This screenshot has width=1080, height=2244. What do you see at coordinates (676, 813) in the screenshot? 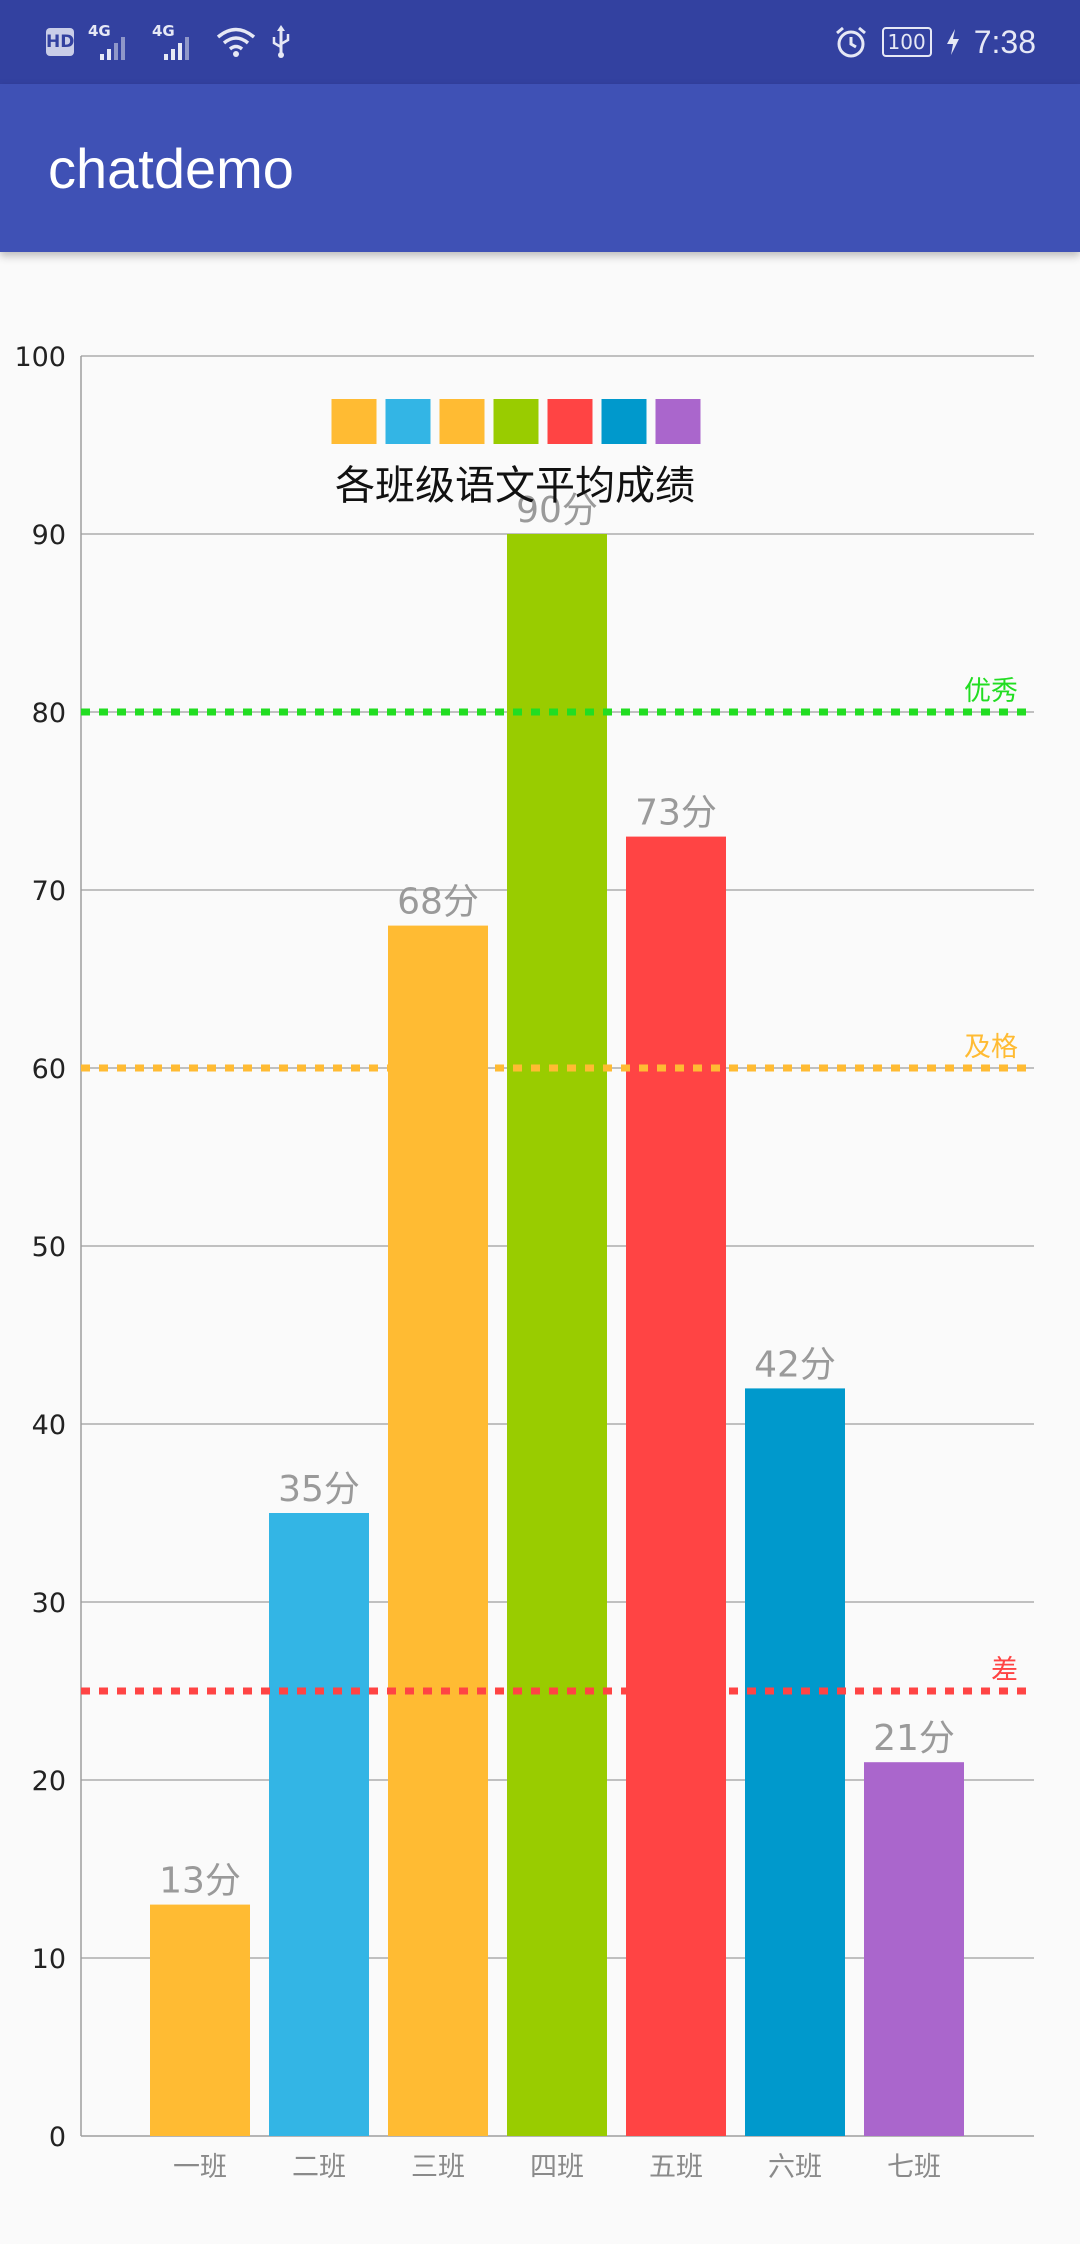
I see `bar-value-label: 73分` at bounding box center [676, 813].